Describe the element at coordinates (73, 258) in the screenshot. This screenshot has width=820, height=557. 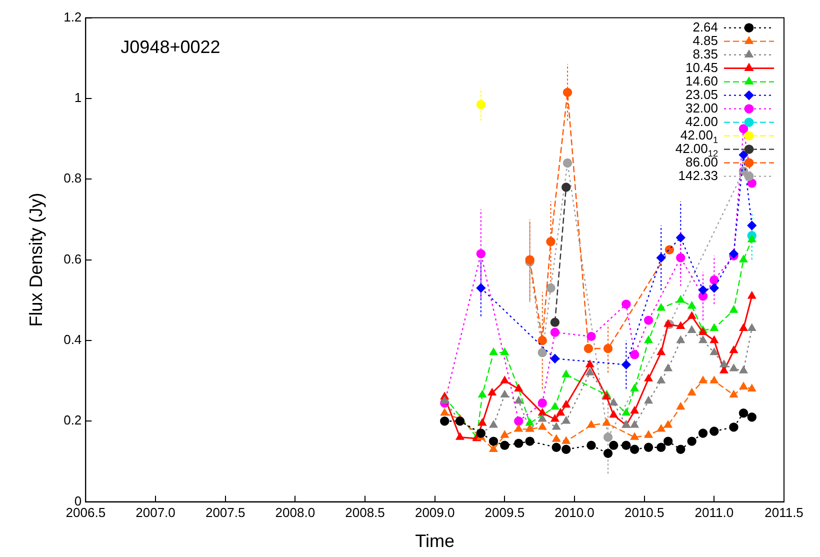
I see `y-tick-label: 0.6` at that location.